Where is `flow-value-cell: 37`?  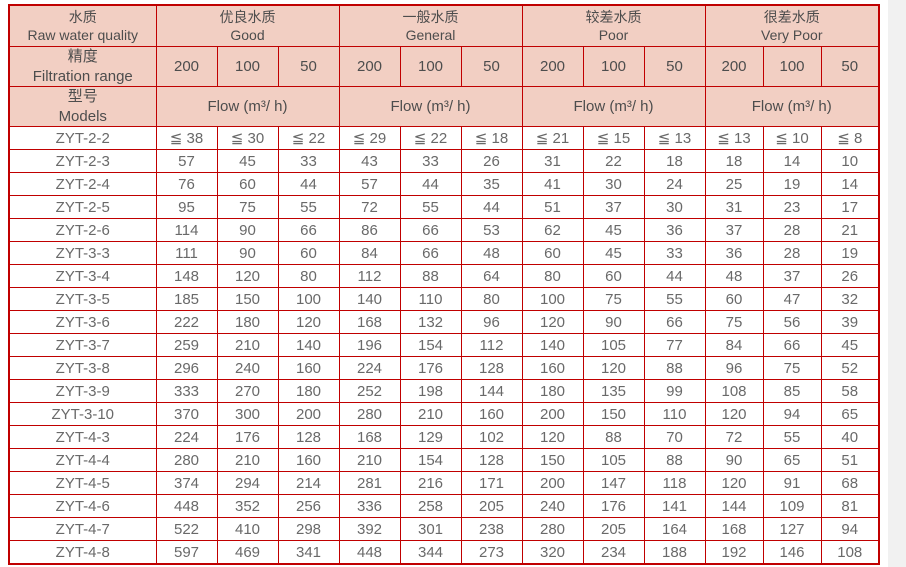
flow-value-cell: 37 is located at coordinates (792, 276).